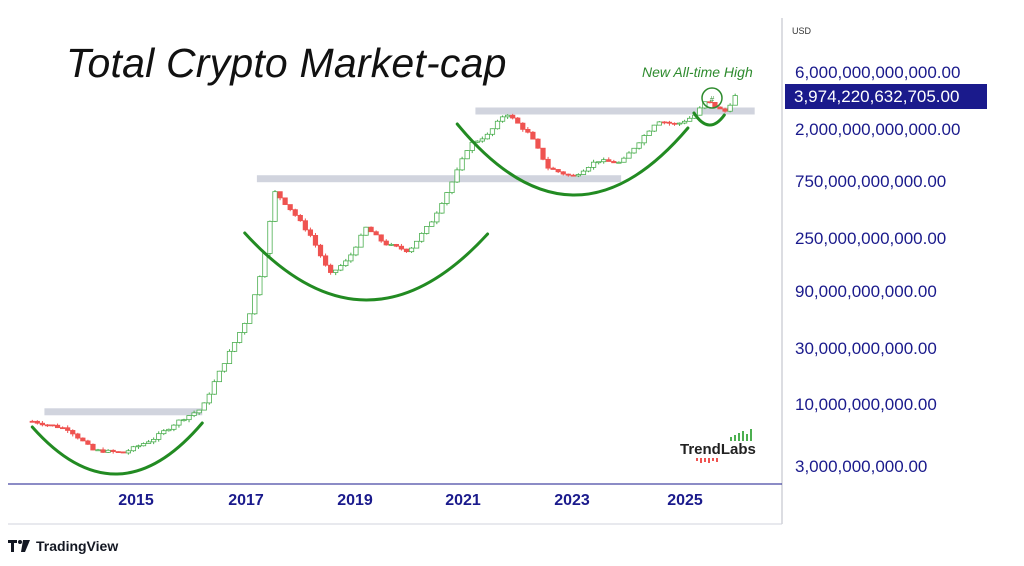 Image resolution: width=1024 pixels, height=566 pixels. I want to click on x-tick-label: 2025, so click(685, 500).